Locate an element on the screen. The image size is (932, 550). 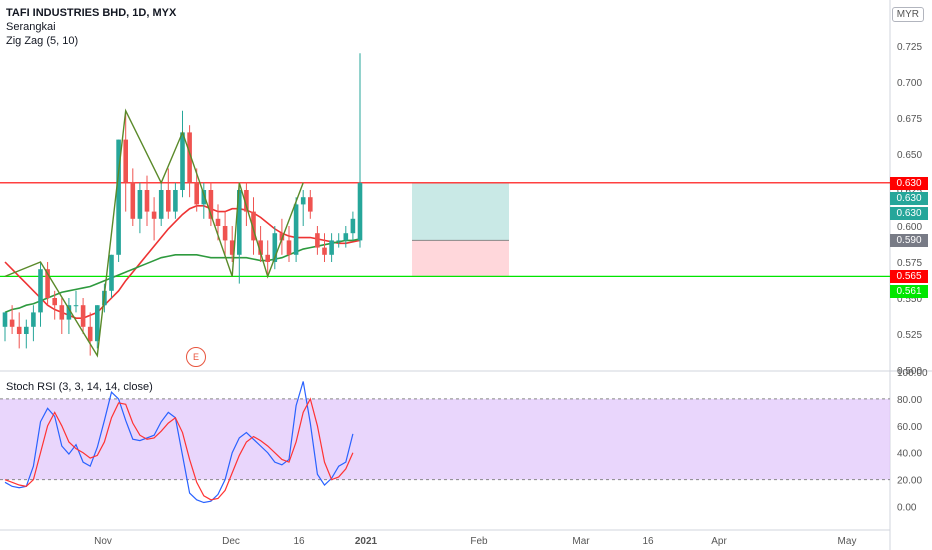
position-loss-zone is located at coordinates (460, 258).